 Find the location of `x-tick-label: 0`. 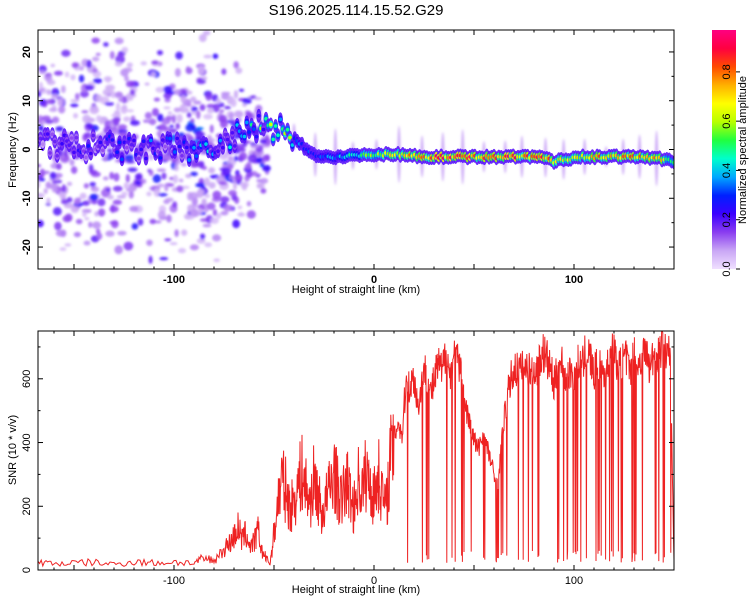

x-tick-label: 0 is located at coordinates (374, 581).